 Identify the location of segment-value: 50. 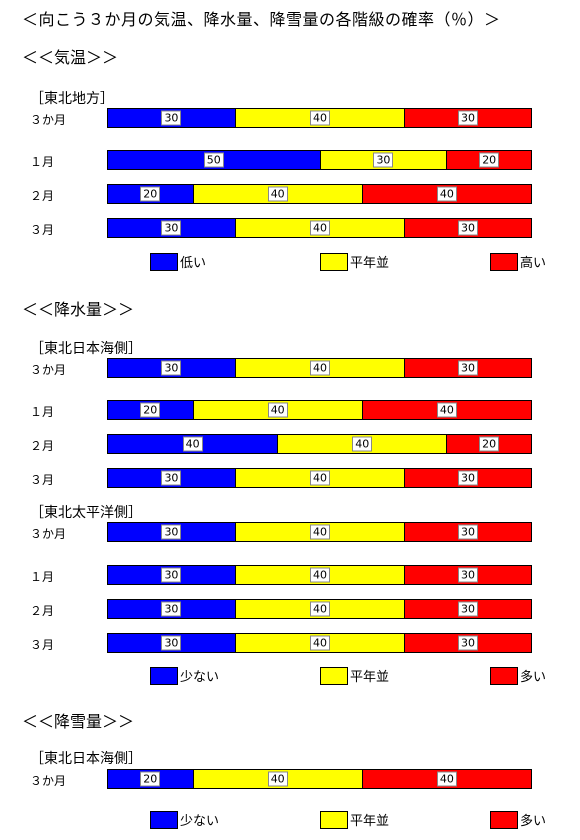
(213, 160).